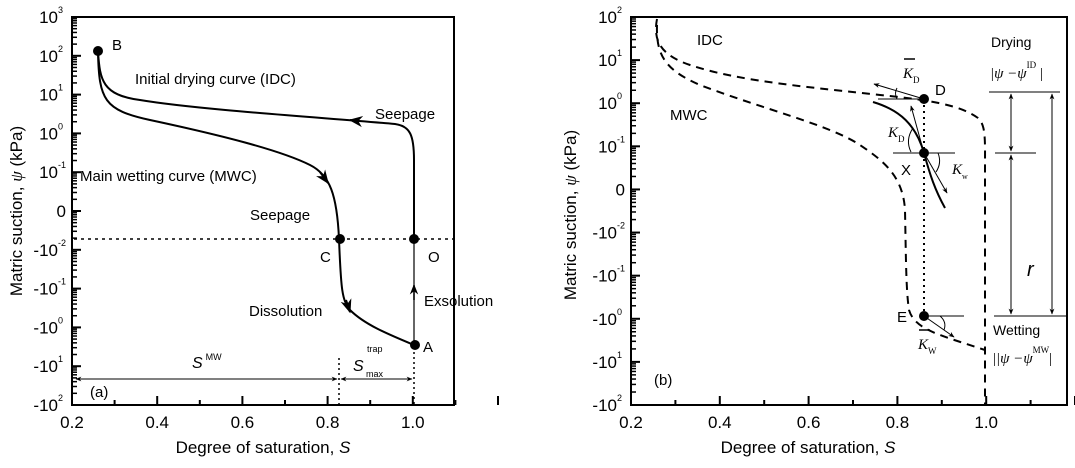  I want to click on label-b: B, so click(117, 45).